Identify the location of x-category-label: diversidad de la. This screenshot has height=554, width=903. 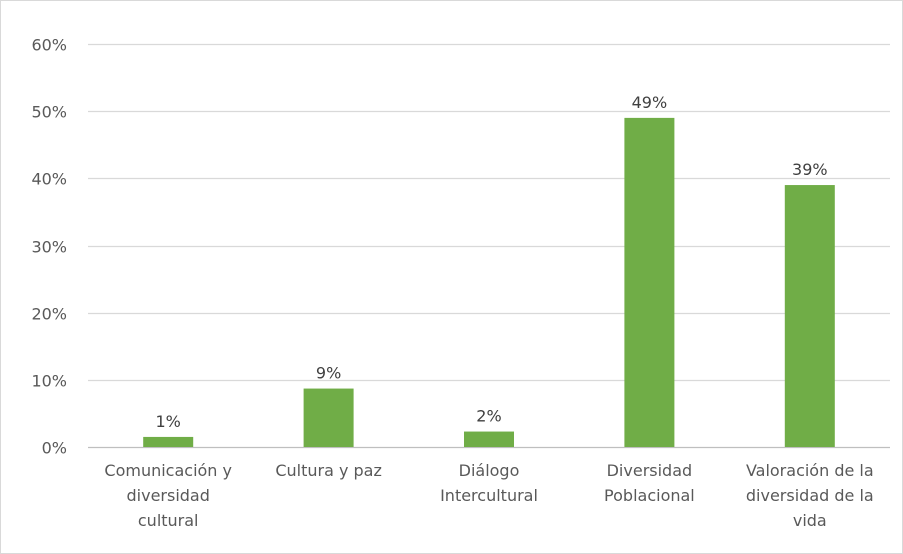
(810, 495).